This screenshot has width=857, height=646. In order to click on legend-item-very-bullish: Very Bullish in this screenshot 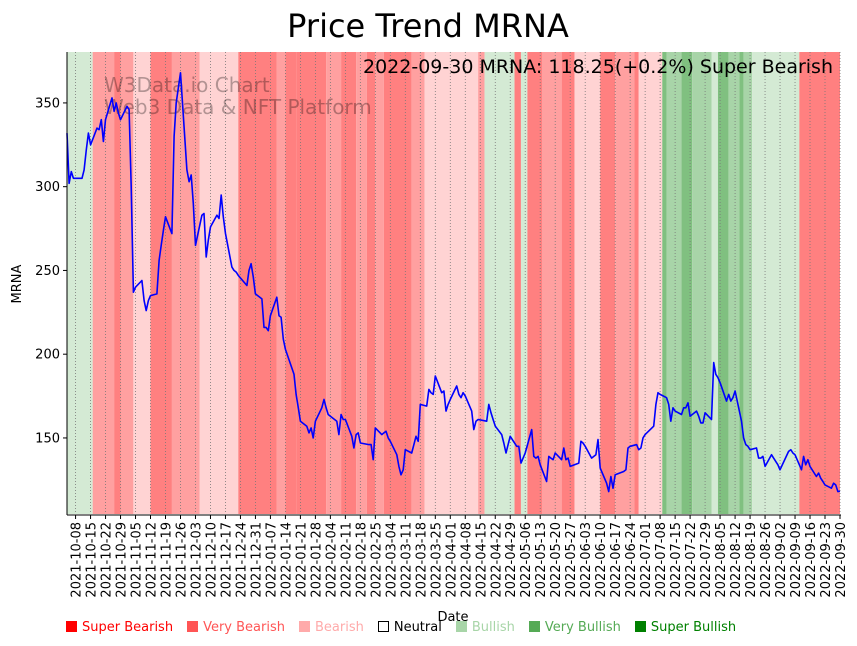, I will do `click(574, 630)`.